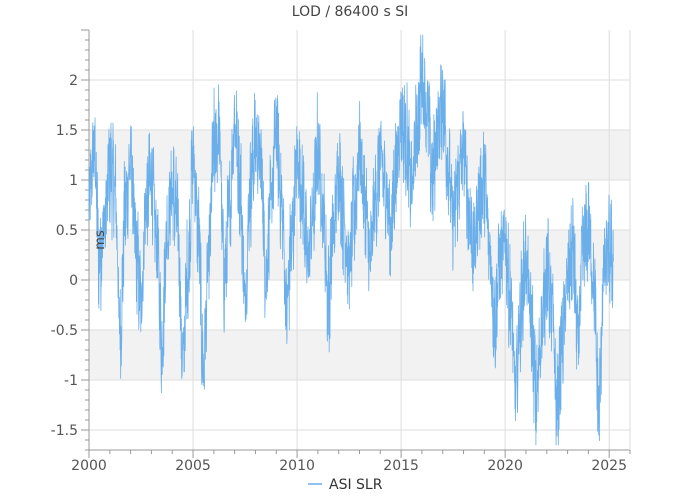  I want to click on y-tick-label--1.5: -1.5, so click(64, 431).